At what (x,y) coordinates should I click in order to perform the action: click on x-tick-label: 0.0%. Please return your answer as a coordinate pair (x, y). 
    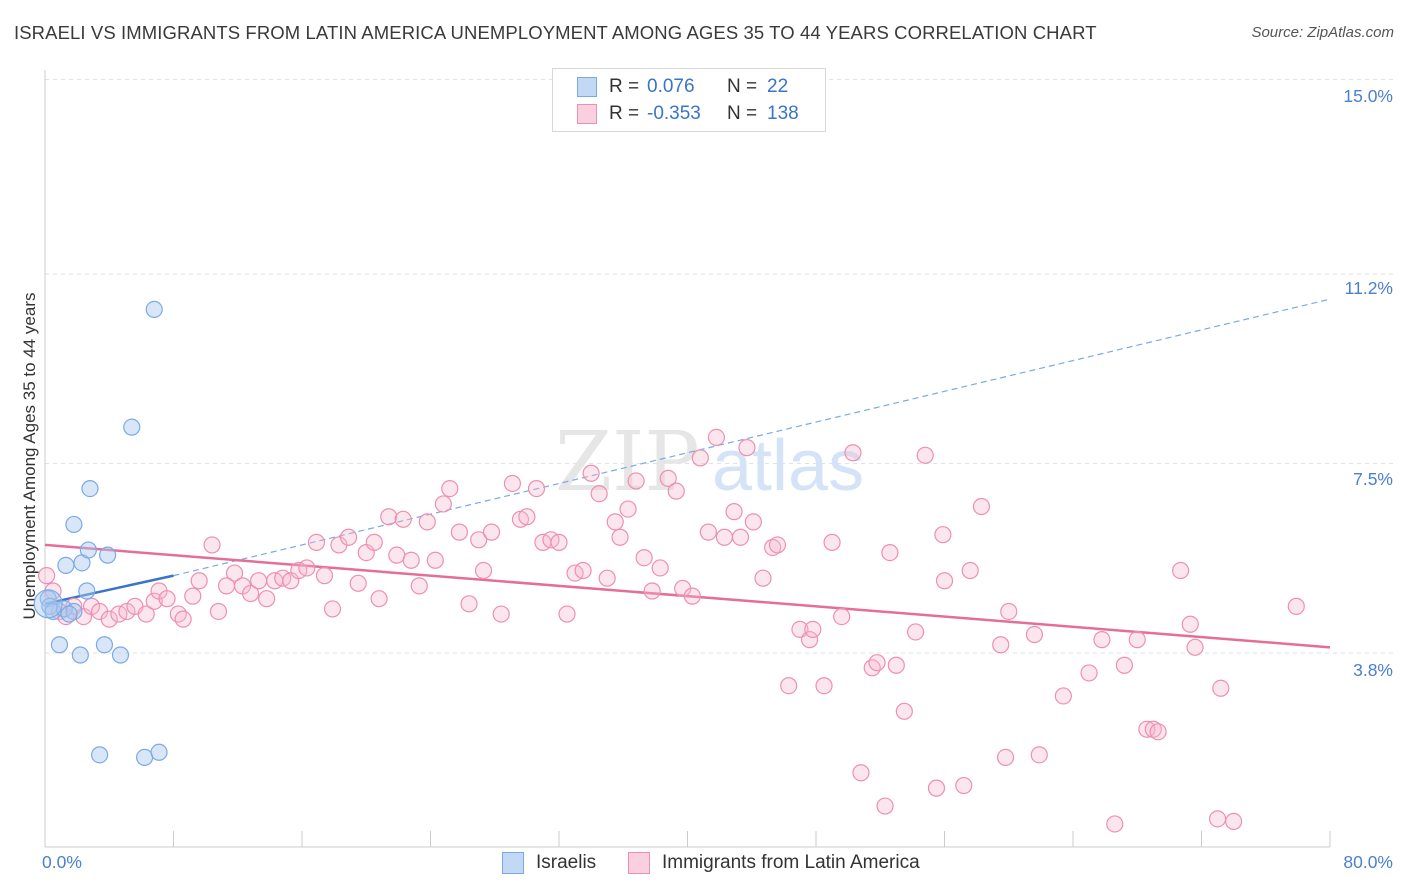
    Looking at the image, I should click on (62, 862).